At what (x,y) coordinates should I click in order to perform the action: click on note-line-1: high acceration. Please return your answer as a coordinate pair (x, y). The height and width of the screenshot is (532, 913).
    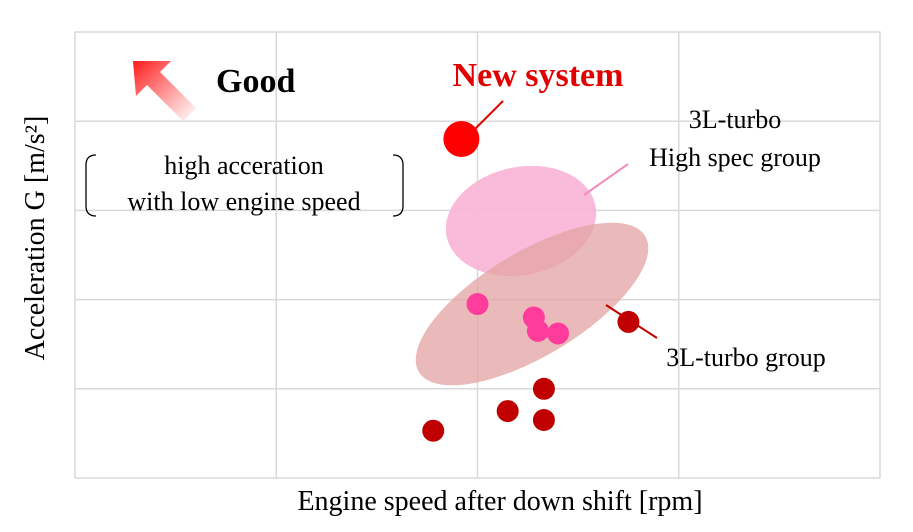
    Looking at the image, I should click on (244, 165).